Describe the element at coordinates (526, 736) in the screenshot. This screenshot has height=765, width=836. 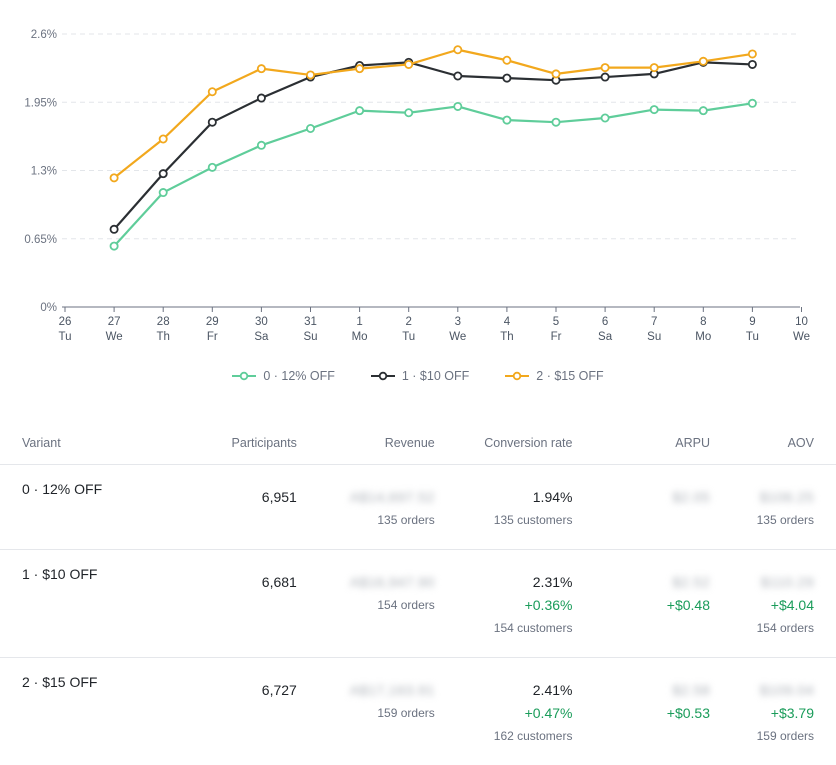
I see `conversion-customers: 162 customers` at that location.